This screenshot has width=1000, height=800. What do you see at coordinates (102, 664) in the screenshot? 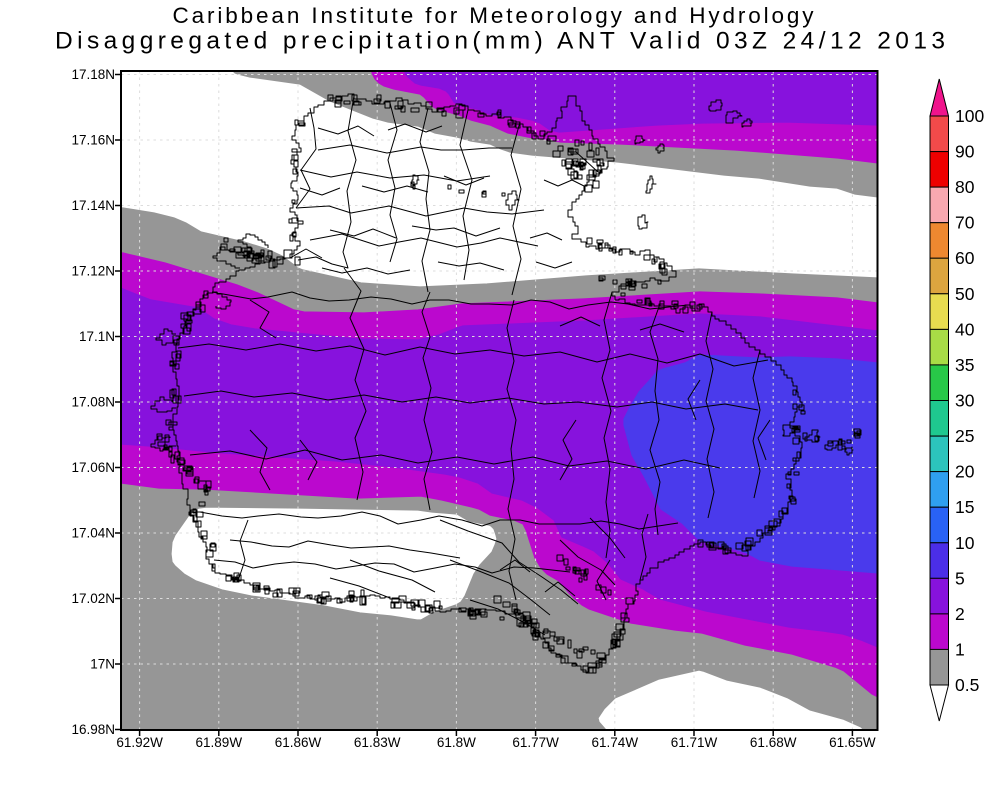
I see `svg-text: 17N` at bounding box center [102, 664].